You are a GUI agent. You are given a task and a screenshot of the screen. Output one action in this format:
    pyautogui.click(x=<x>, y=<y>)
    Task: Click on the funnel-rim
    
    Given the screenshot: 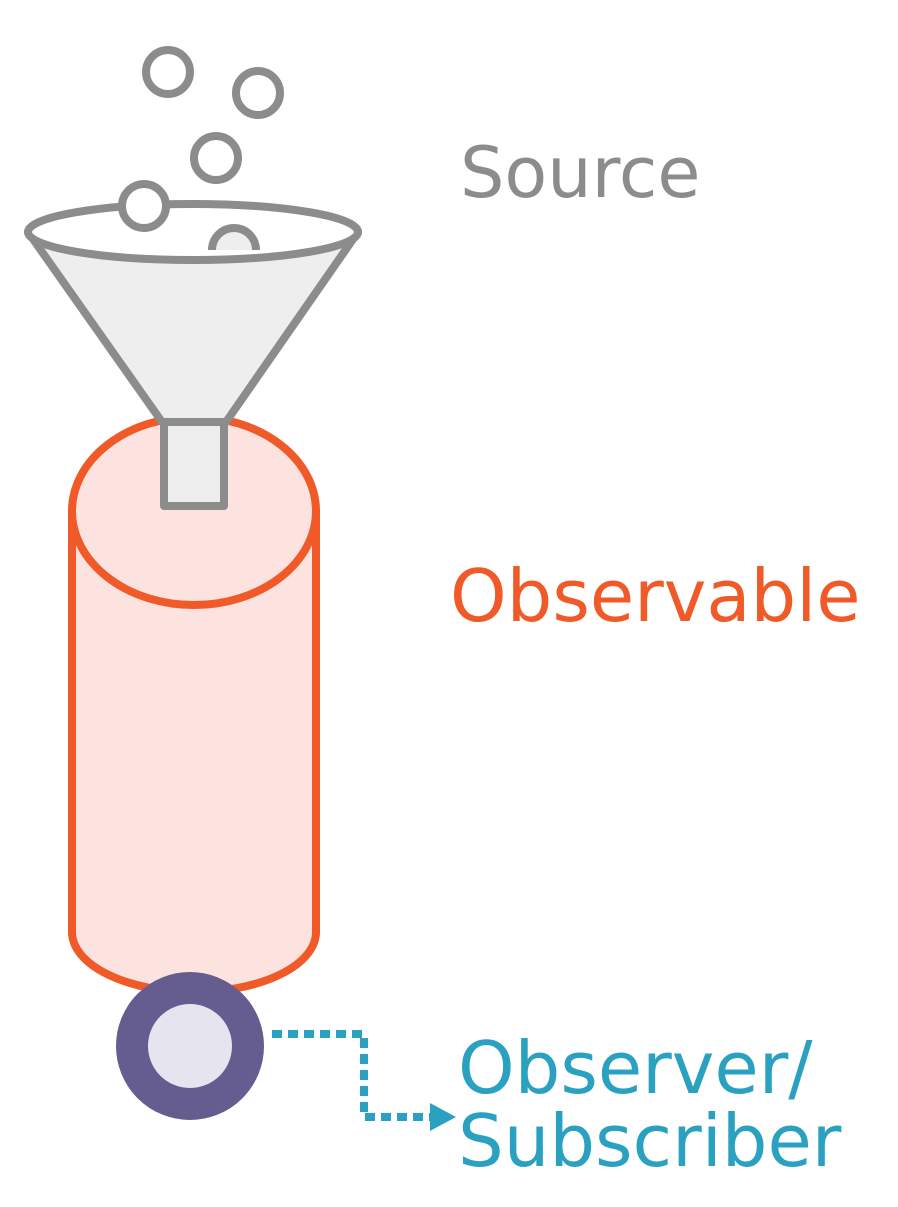 What is the action you would take?
    pyautogui.click(x=193, y=232)
    